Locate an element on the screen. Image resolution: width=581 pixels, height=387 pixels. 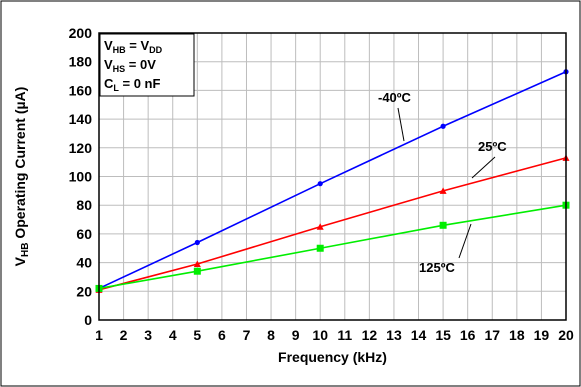
x-tick-label: 4 is located at coordinates (173, 335).